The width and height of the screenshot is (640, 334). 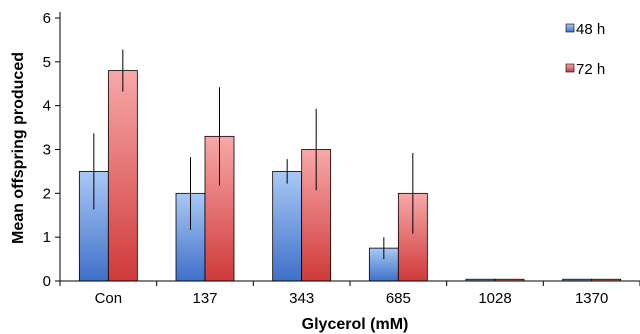 I want to click on legend-label: 72 h, so click(x=590, y=69).